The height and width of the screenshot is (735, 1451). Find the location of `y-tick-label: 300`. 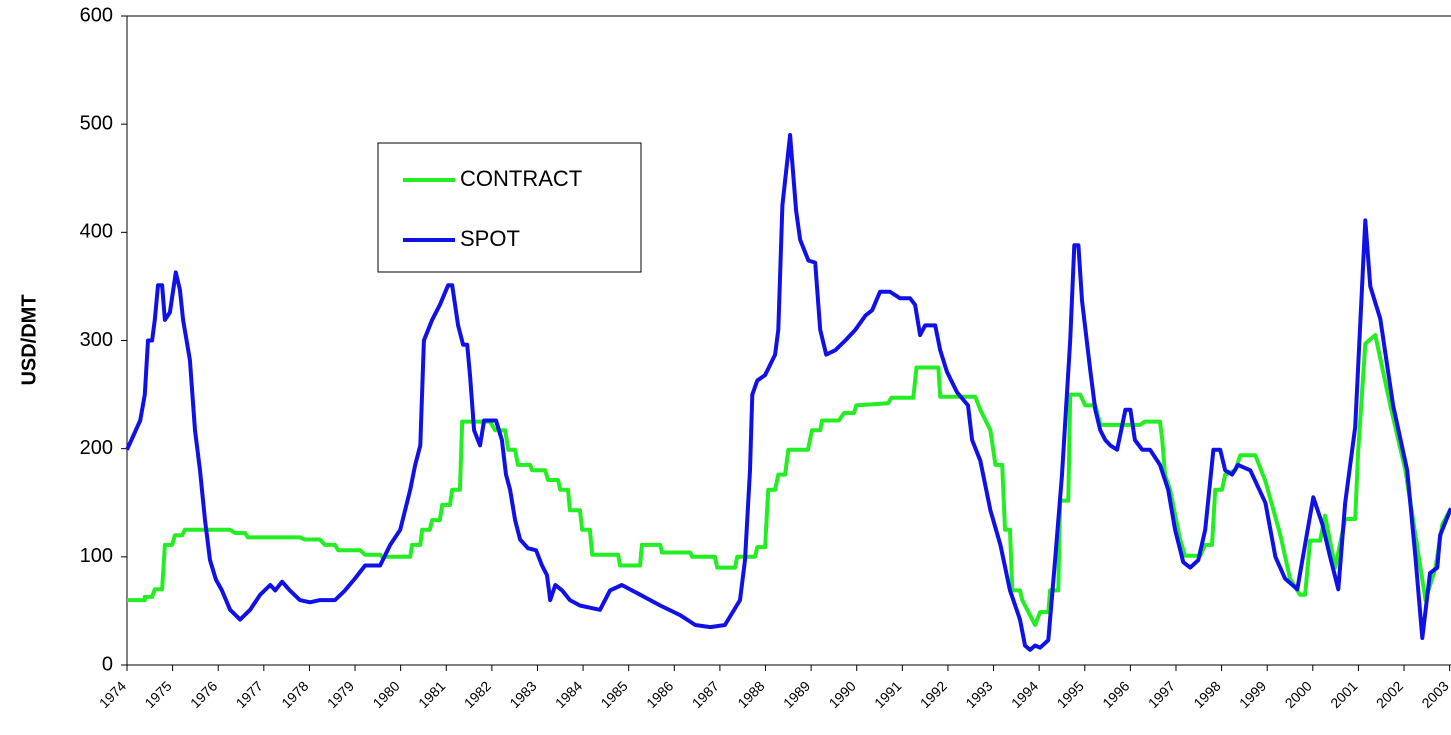

y-tick-label: 300 is located at coordinates (96, 340).